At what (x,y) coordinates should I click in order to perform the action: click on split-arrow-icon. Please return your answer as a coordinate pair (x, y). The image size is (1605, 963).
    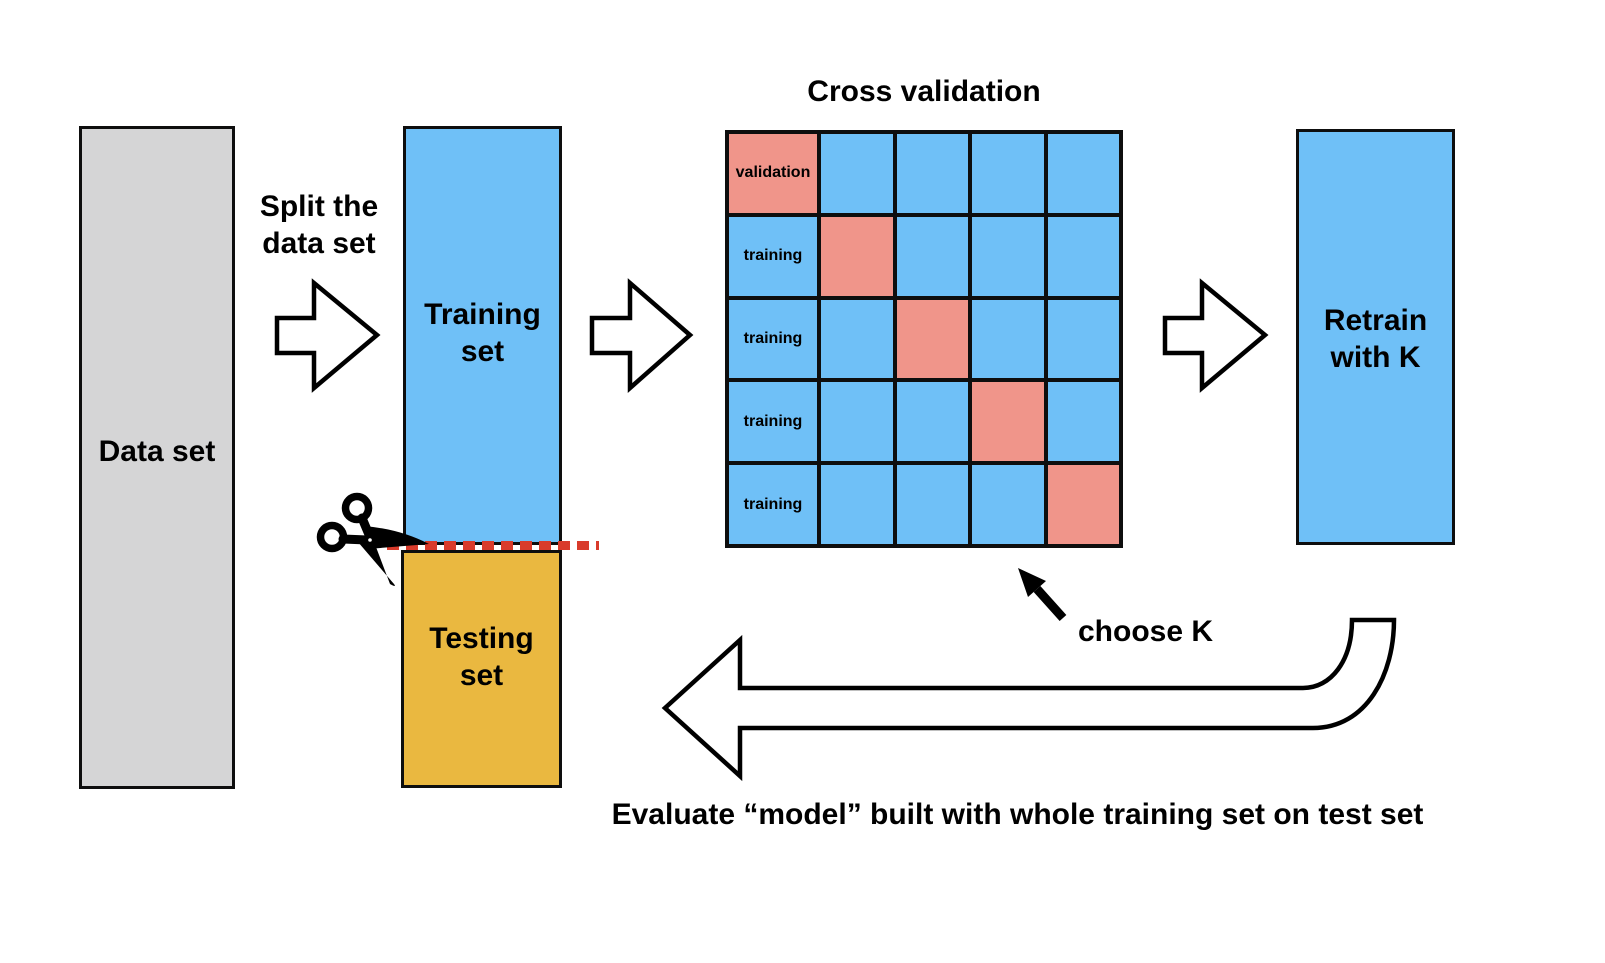
    Looking at the image, I should click on (327, 335).